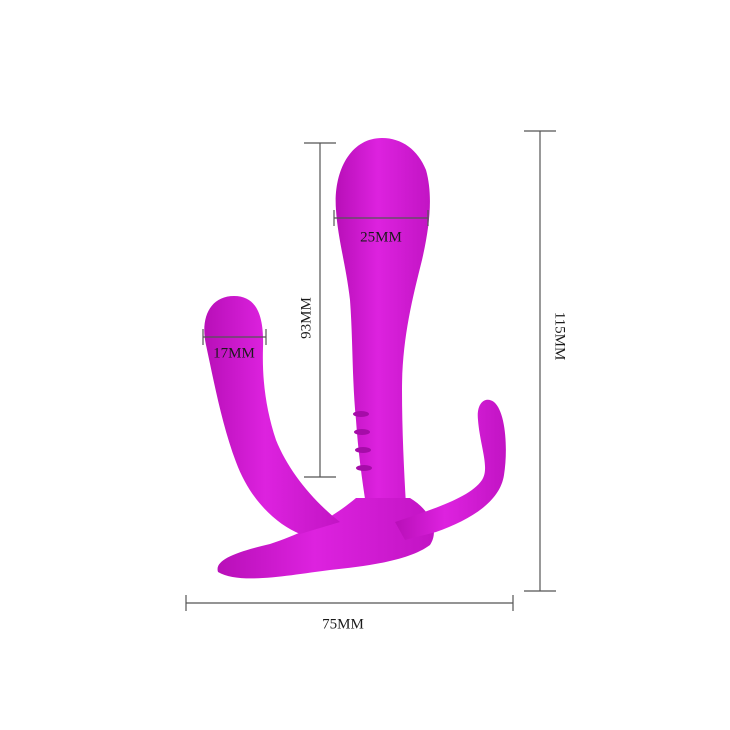 Image resolution: width=730 pixels, height=730 pixels. I want to click on insertable-length-label: 93MM, so click(306, 318).